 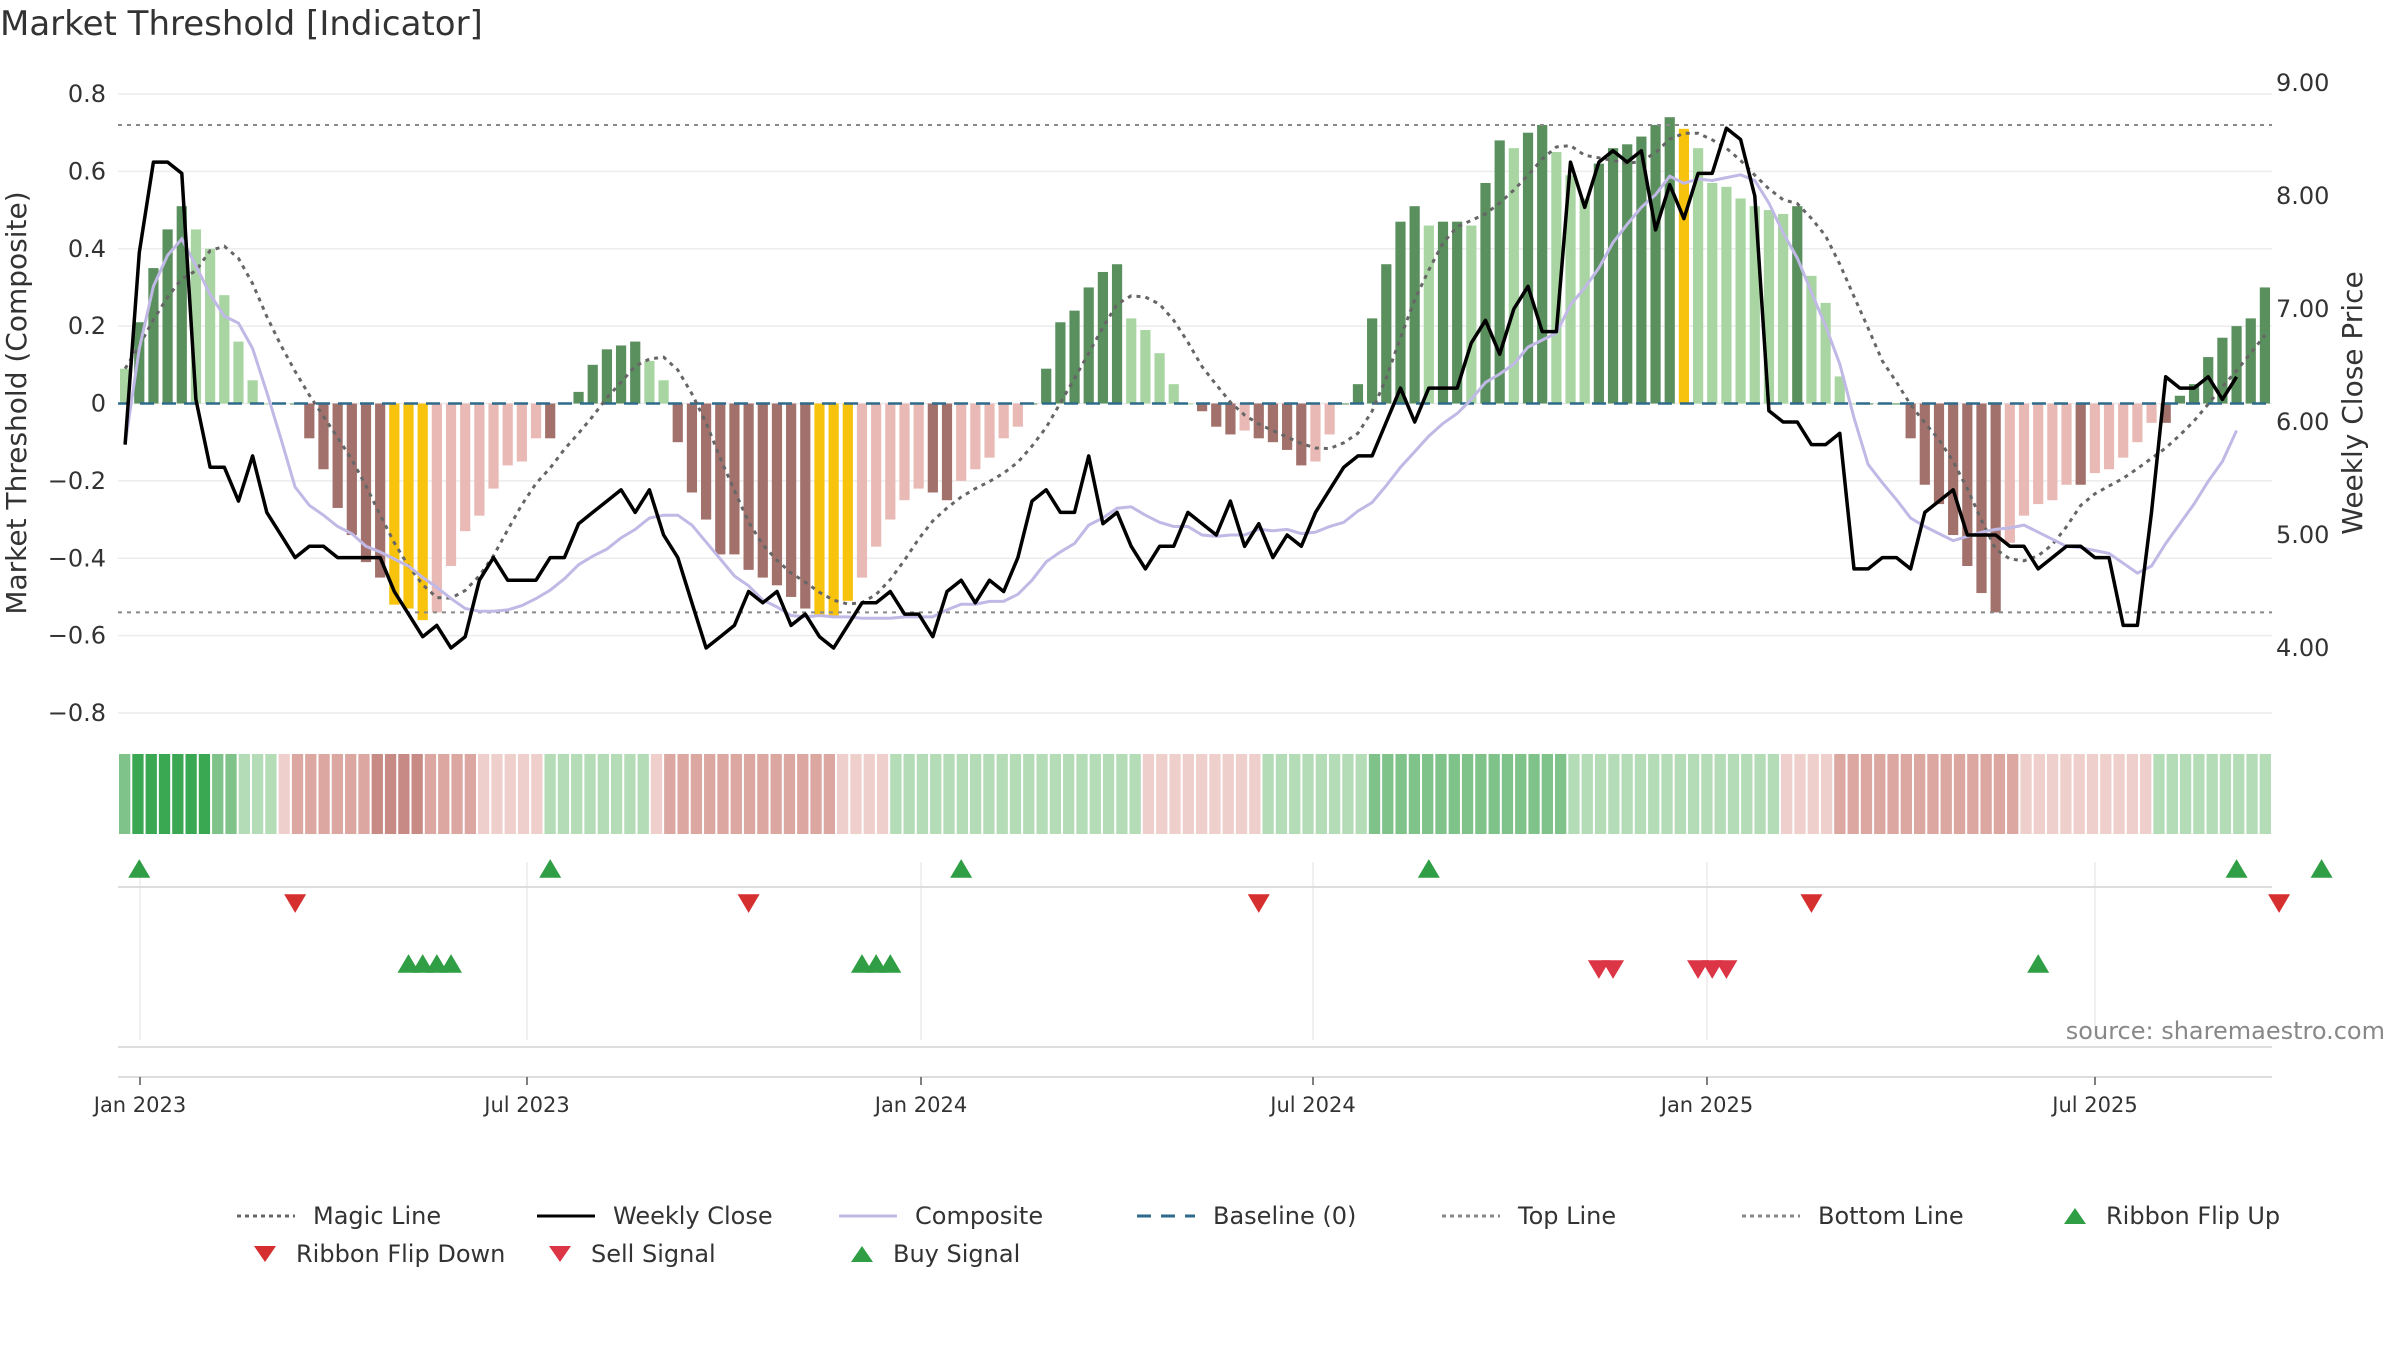 I want to click on y-right-tick-label: 7.00, so click(x=2302, y=309).